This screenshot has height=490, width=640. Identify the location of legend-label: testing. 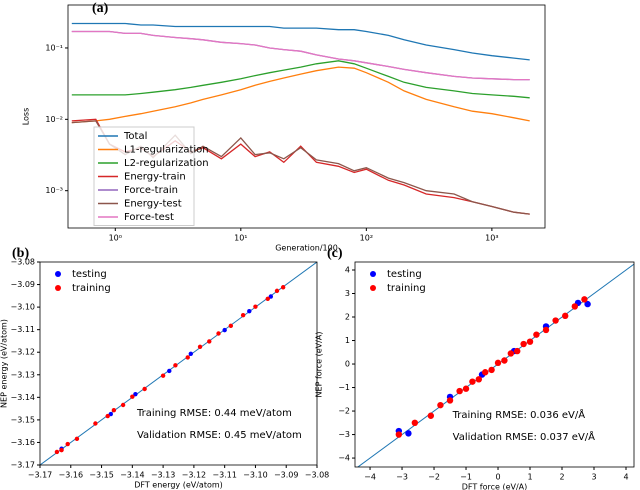
(89, 274).